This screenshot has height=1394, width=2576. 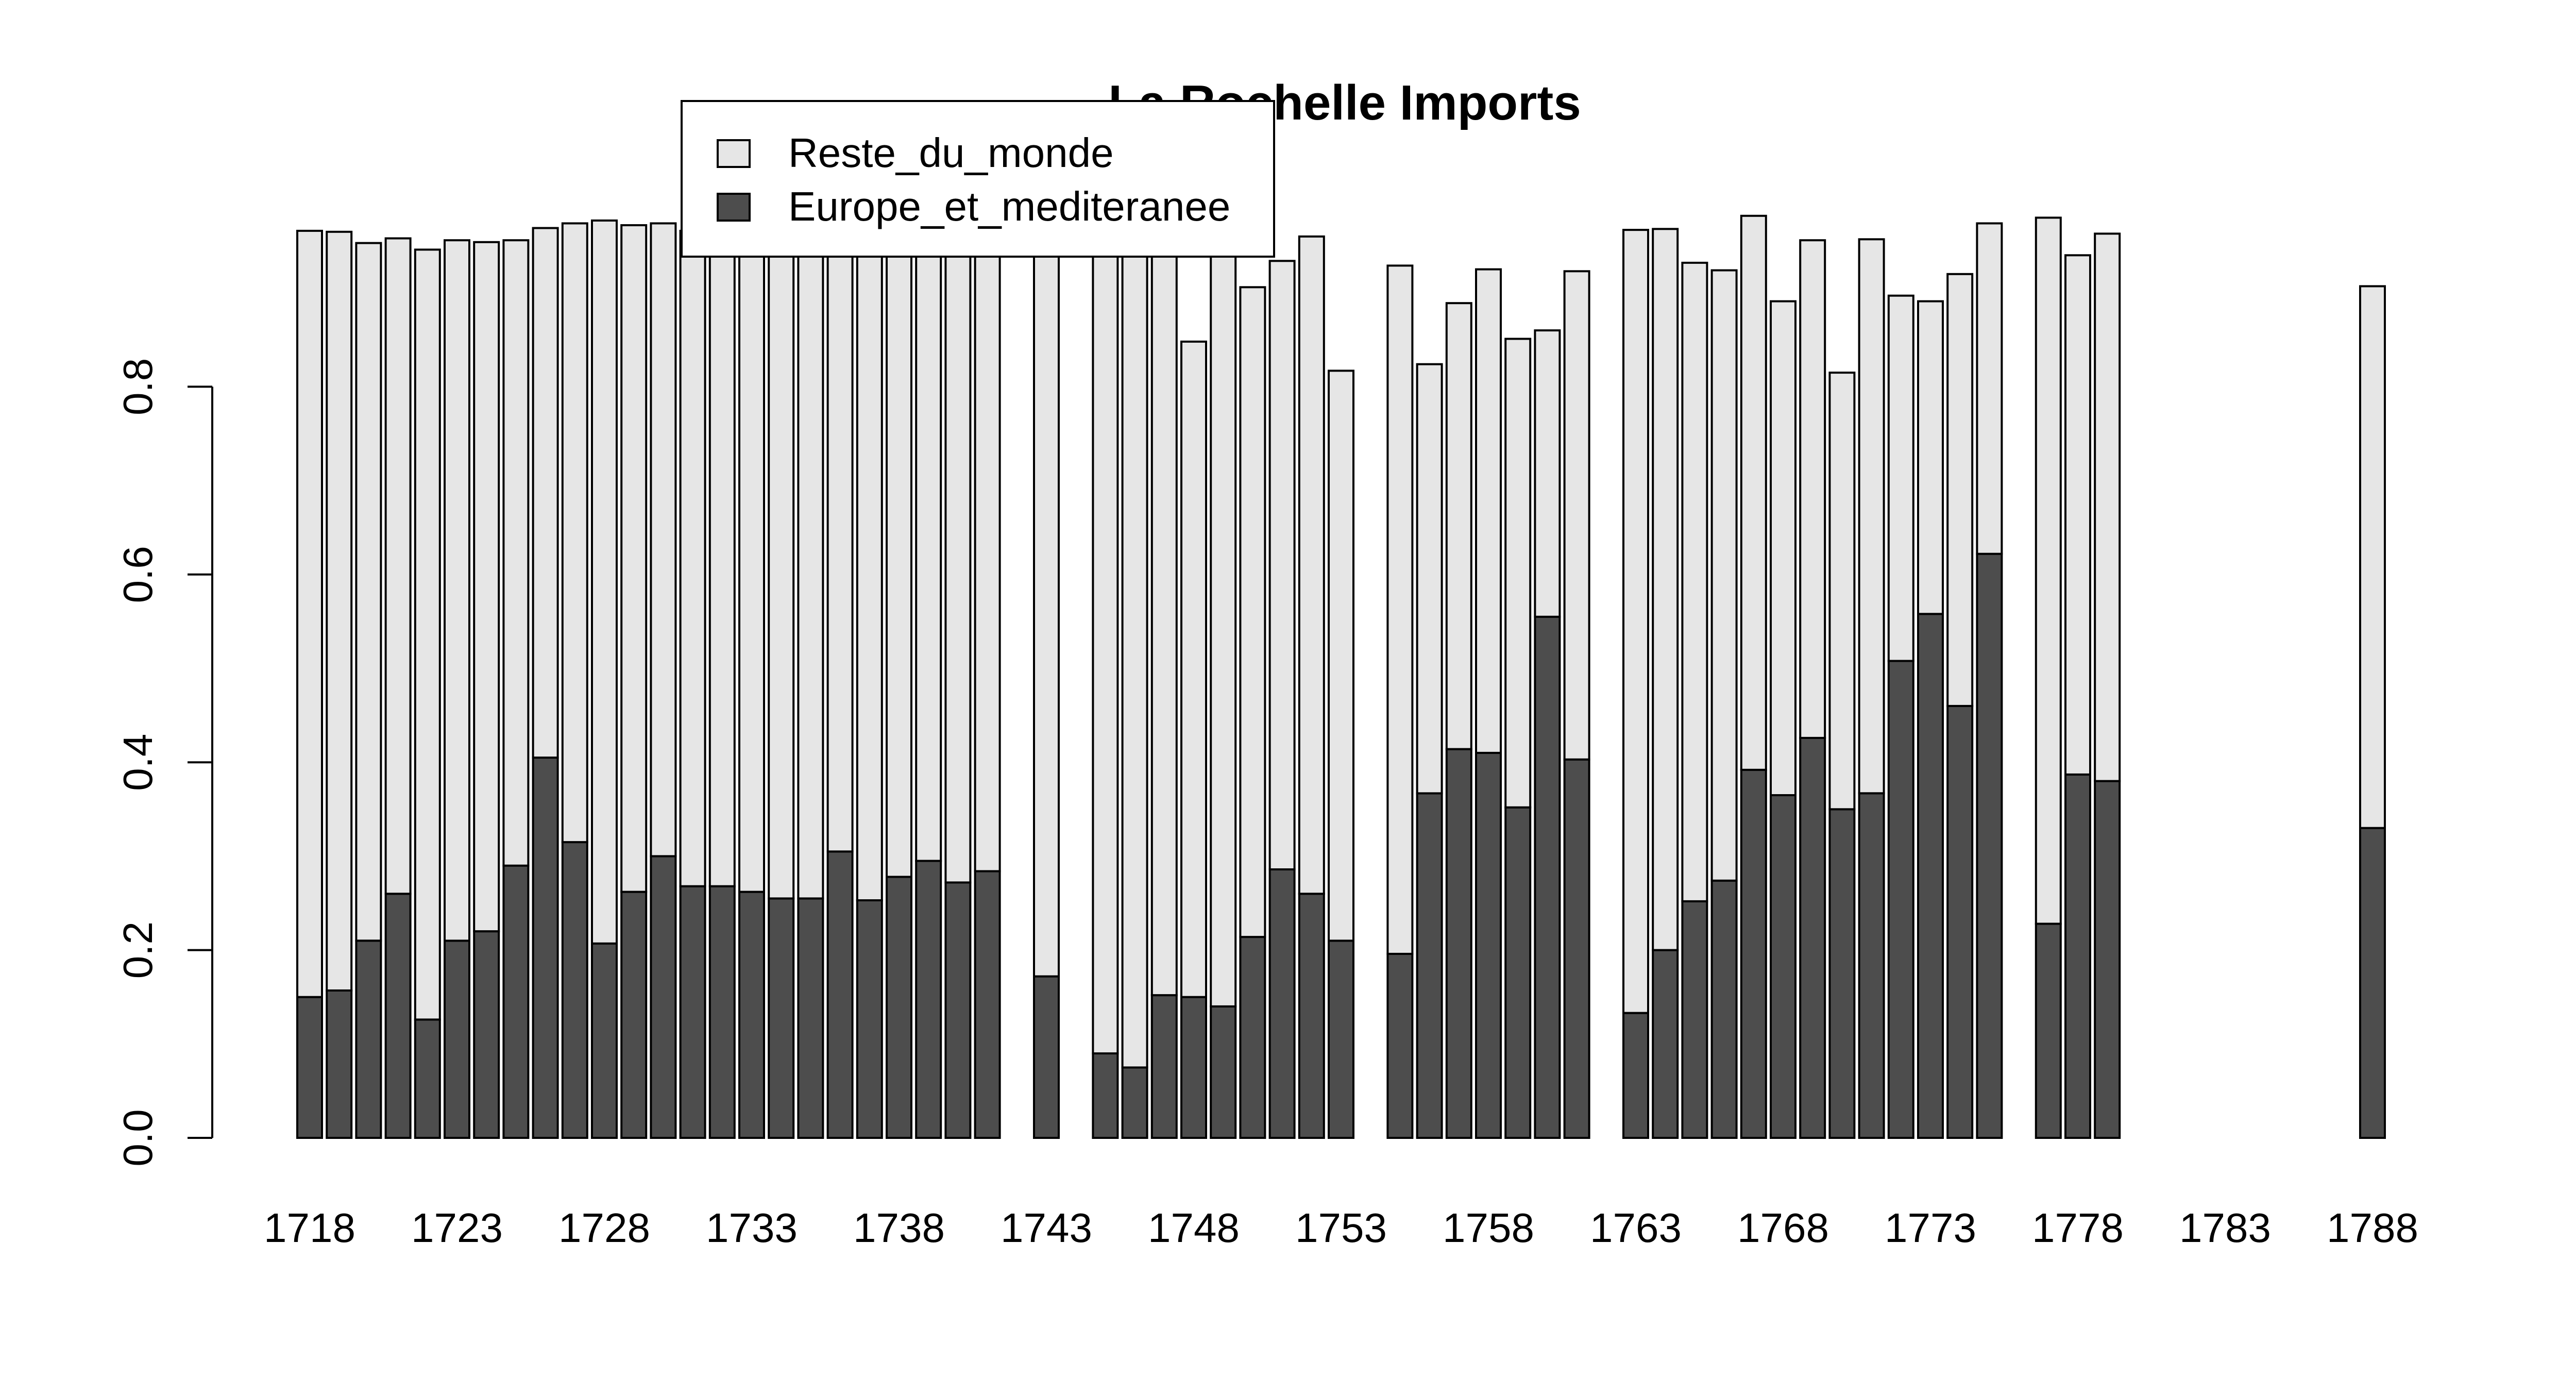 I want to click on x-tick-label: 1763, so click(x=1636, y=1228).